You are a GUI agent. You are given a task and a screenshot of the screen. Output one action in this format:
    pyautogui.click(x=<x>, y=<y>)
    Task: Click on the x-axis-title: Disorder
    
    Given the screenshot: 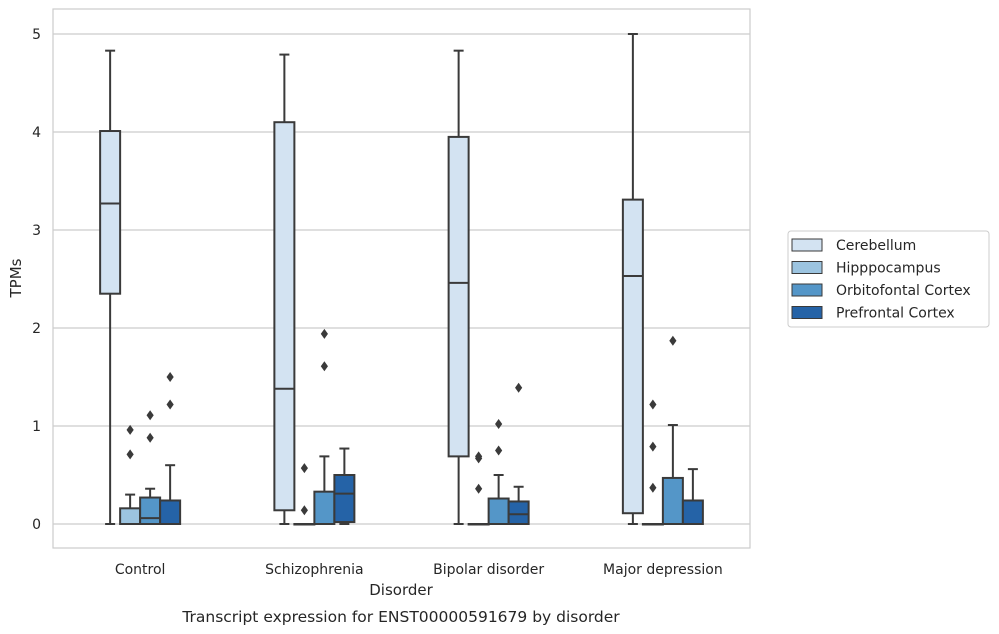 What is the action you would take?
    pyautogui.click(x=401, y=590)
    